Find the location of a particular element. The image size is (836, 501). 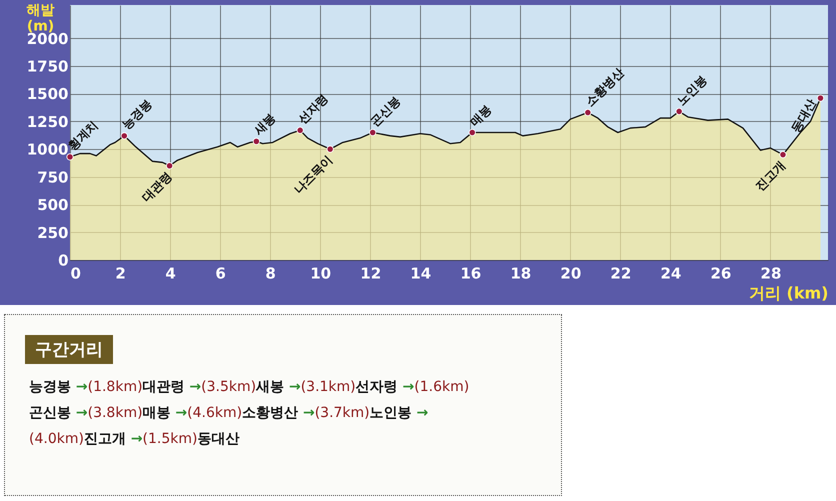

annotation: 새봉 is located at coordinates (264, 124).